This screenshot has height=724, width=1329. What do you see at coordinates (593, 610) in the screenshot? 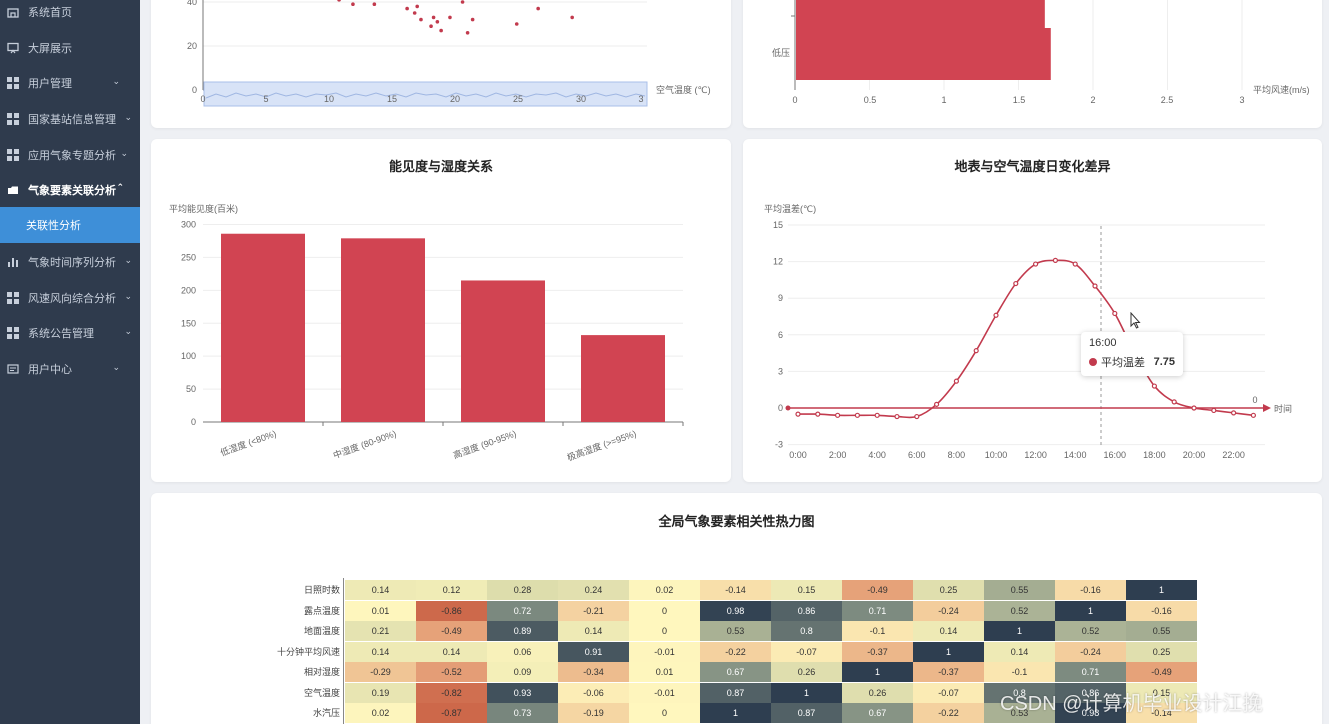
I see `heatmap-cell: -0.21` at bounding box center [593, 610].